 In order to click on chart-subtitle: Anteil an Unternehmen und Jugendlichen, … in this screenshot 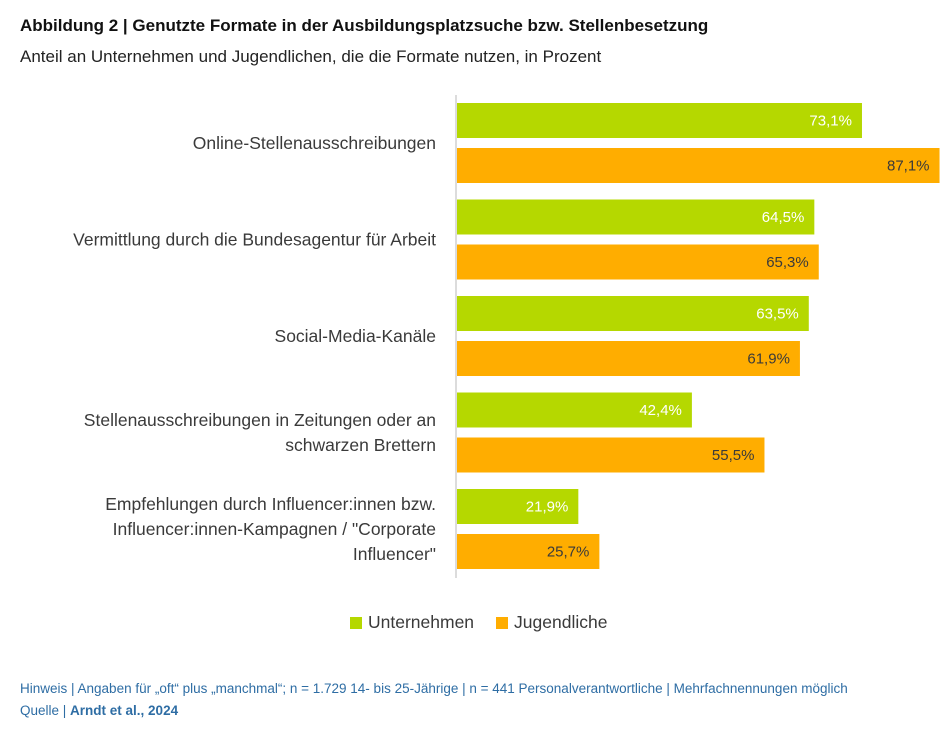, I will do `click(311, 56)`.